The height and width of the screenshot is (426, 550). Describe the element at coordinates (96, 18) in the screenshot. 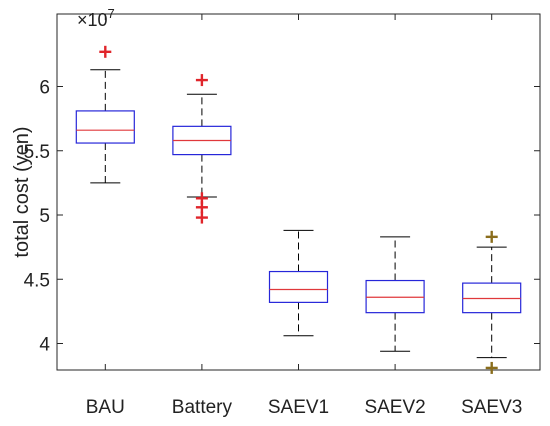

I see `y-axis-exponent-label: ×10⁷` at that location.